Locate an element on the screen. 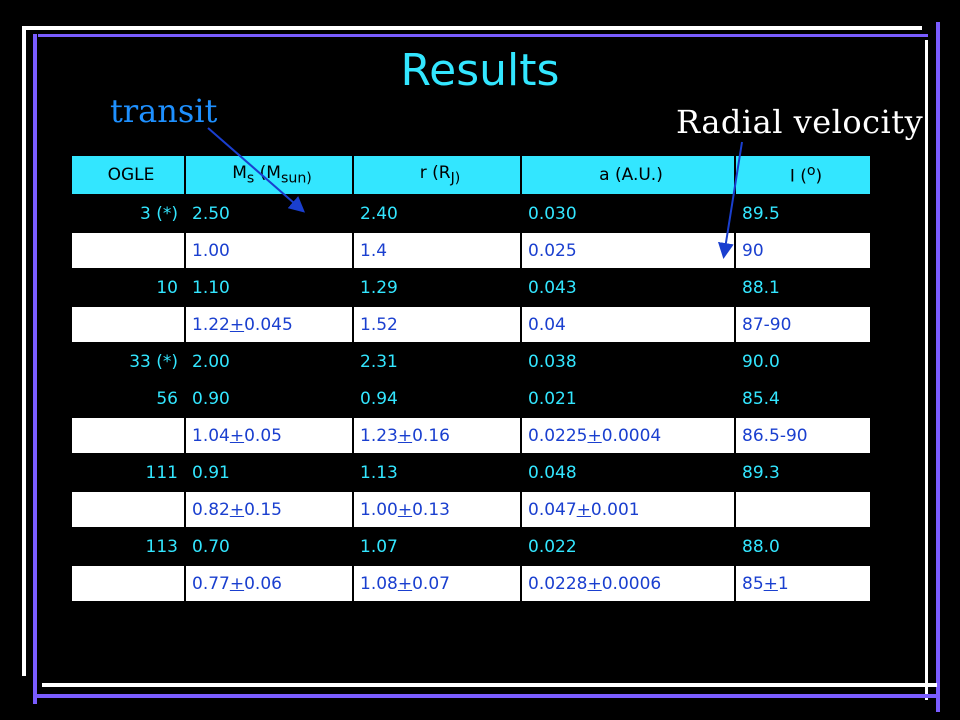  cell-r: 2.31 is located at coordinates (437, 361).